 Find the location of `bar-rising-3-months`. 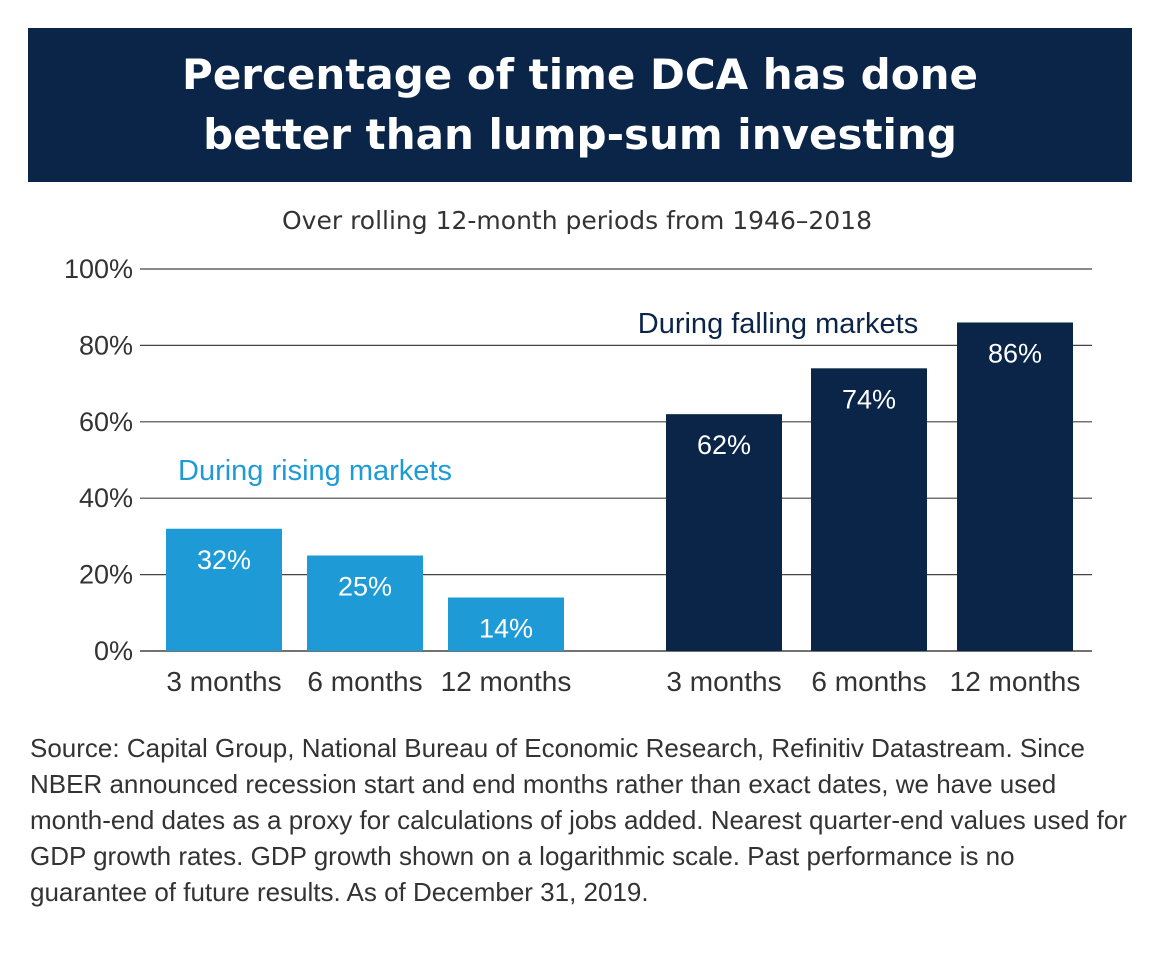

bar-rising-3-months is located at coordinates (224, 589).